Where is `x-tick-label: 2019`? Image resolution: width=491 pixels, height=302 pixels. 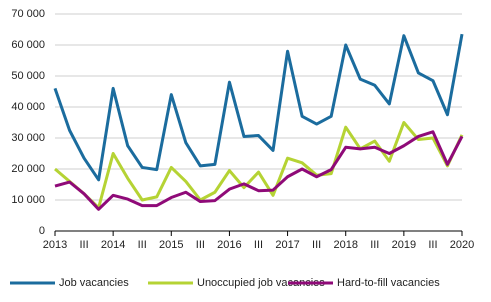
x-tick-label: 2019 is located at coordinates (404, 245).